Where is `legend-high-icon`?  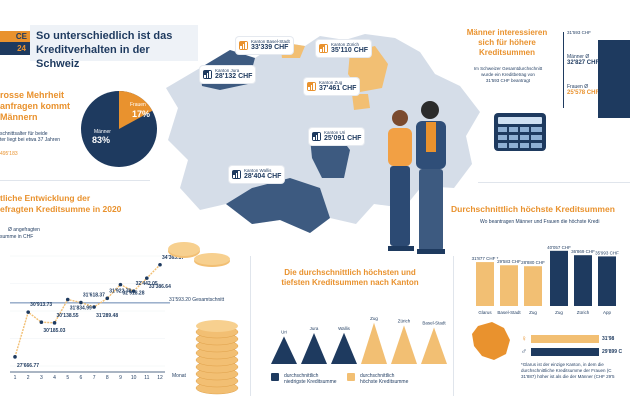 legend-high-icon is located at coordinates (351, 377).